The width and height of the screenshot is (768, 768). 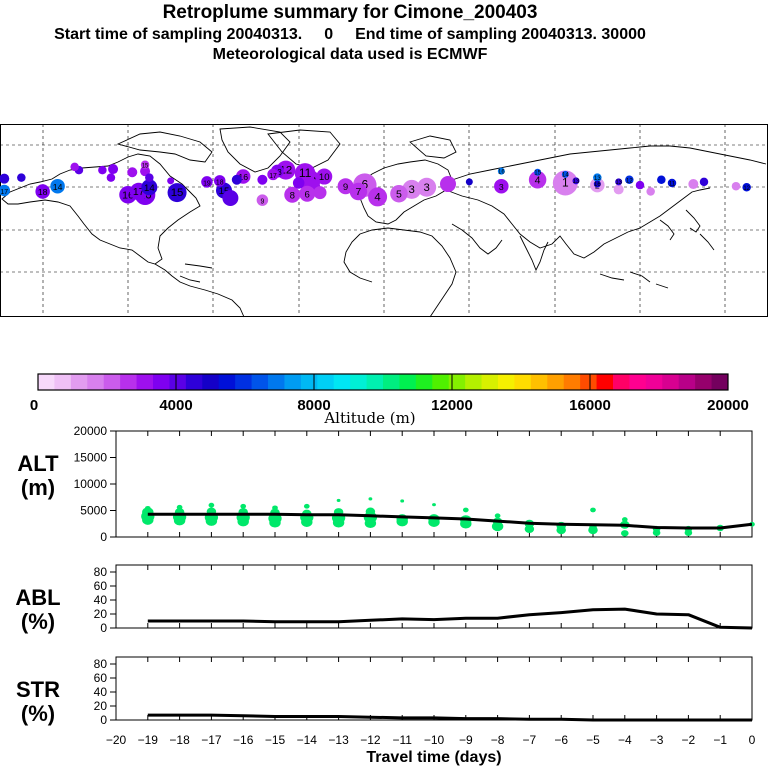 What do you see at coordinates (179, 740) in the screenshot?
I see `x-tick-label: −18` at bounding box center [179, 740].